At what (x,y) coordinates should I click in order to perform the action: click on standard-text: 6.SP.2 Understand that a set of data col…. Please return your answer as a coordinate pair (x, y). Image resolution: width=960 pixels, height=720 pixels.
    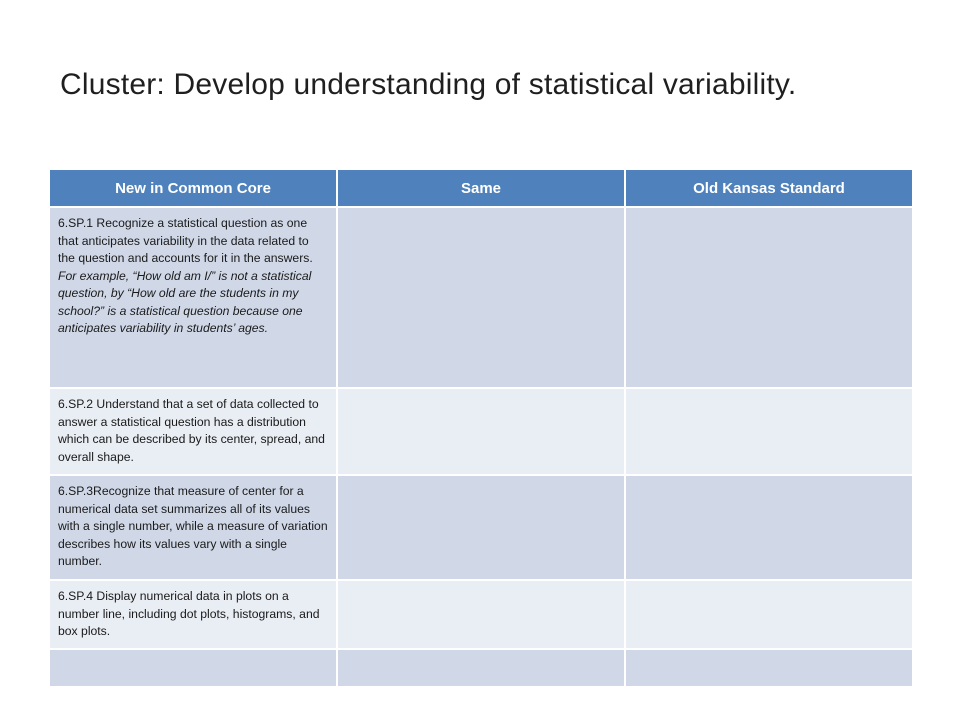
    Looking at the image, I should click on (191, 430).